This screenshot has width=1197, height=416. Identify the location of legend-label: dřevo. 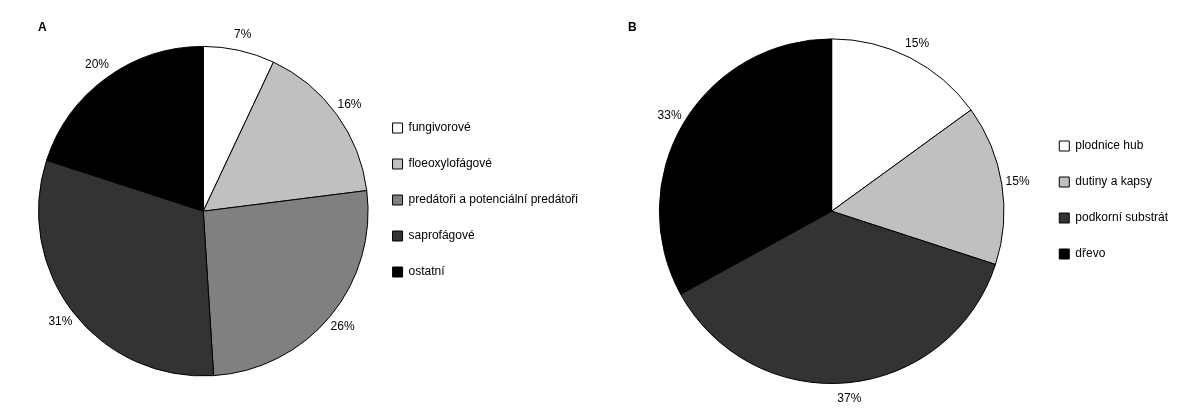
(1090, 253).